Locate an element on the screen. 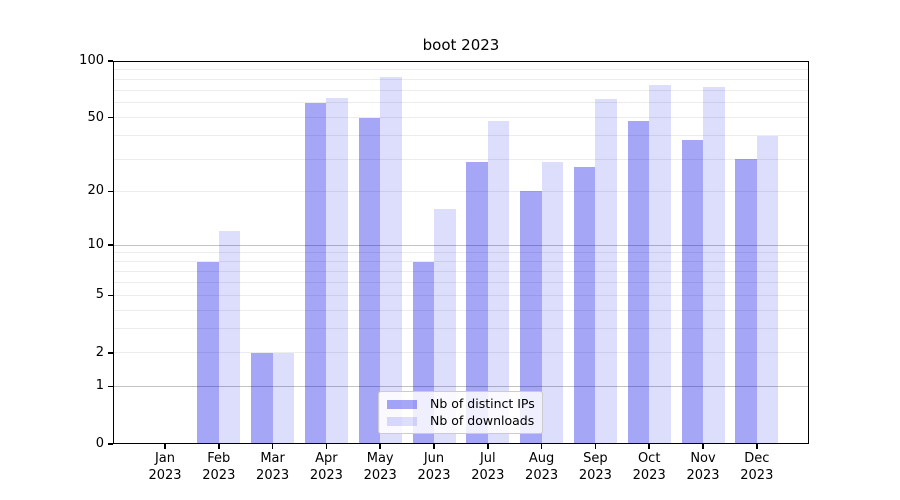  bar-nb-of-distinct-ips-mar-2023 is located at coordinates (262, 398).